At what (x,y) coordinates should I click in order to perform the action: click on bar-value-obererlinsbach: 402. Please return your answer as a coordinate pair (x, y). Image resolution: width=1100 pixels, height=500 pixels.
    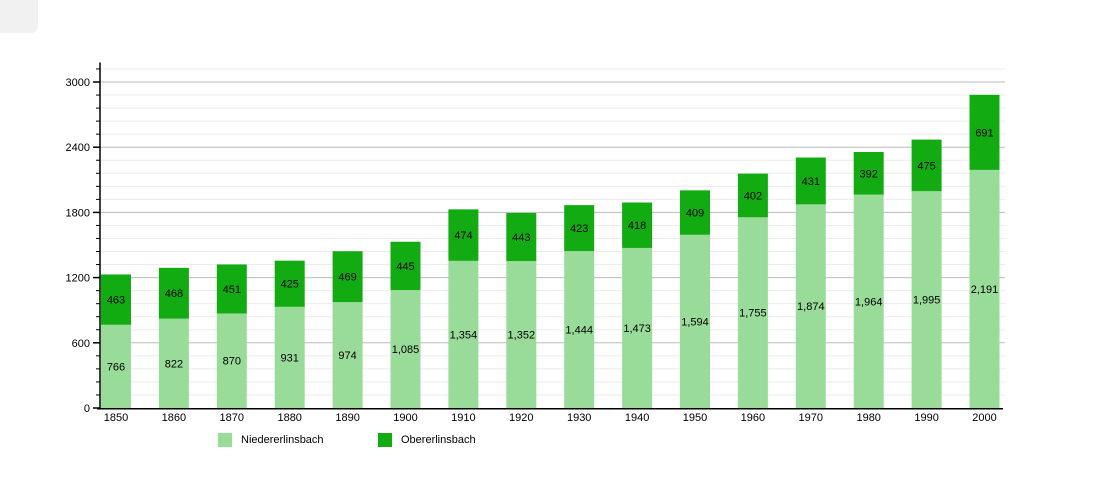
    Looking at the image, I should click on (753, 196).